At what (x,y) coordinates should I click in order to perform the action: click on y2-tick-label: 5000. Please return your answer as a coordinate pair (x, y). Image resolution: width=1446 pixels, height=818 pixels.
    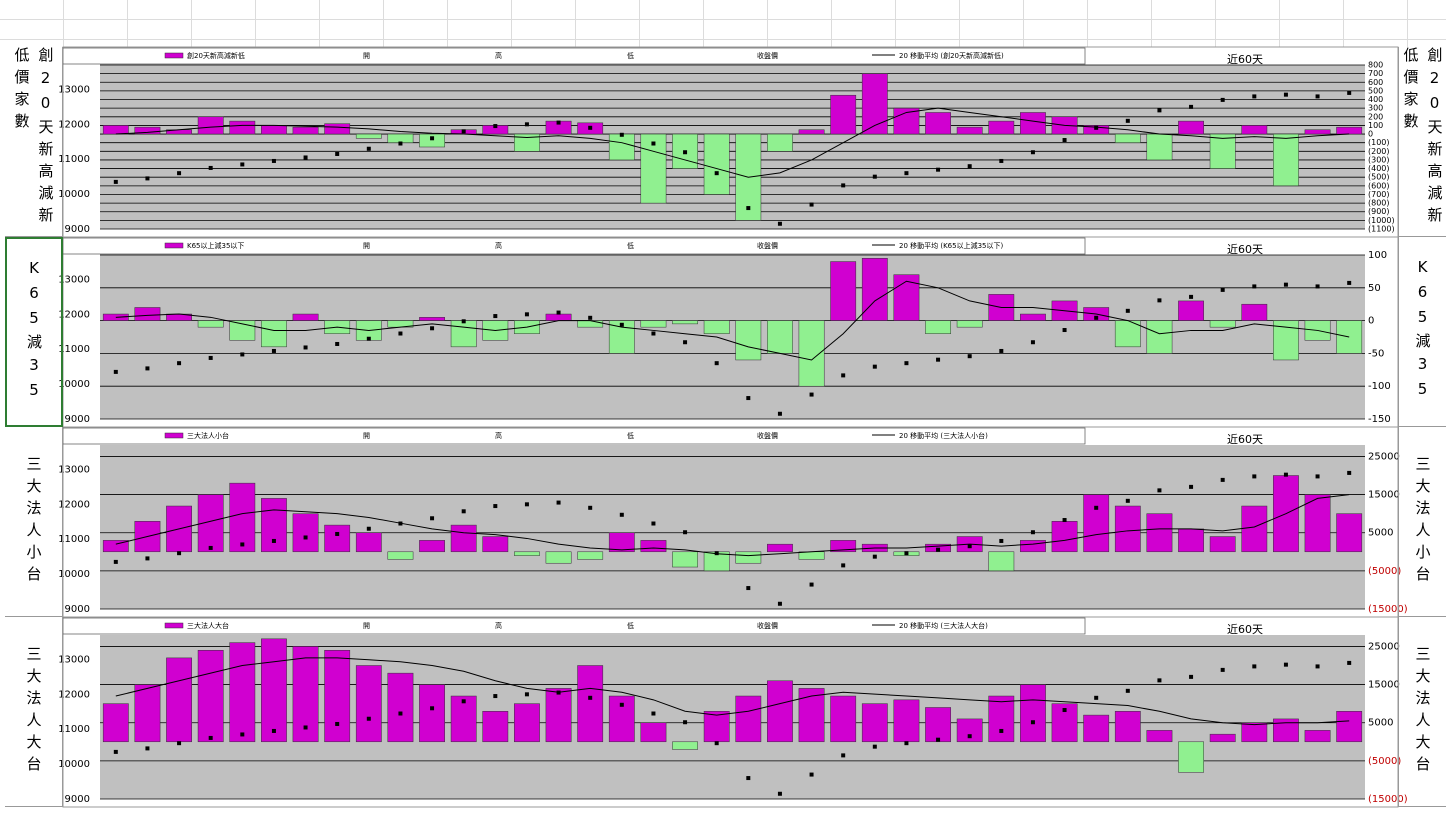
    Looking at the image, I should click on (1380, 723).